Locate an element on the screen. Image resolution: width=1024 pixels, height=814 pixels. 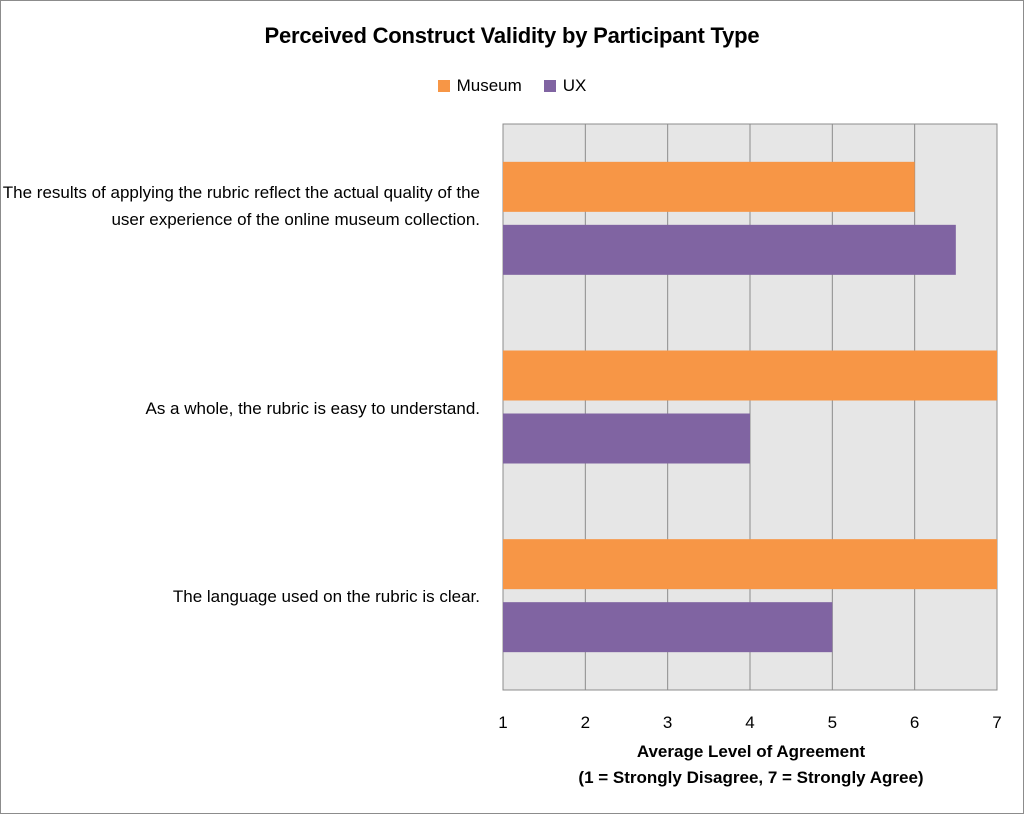
x-tick-label-2: 2 is located at coordinates (585, 722).